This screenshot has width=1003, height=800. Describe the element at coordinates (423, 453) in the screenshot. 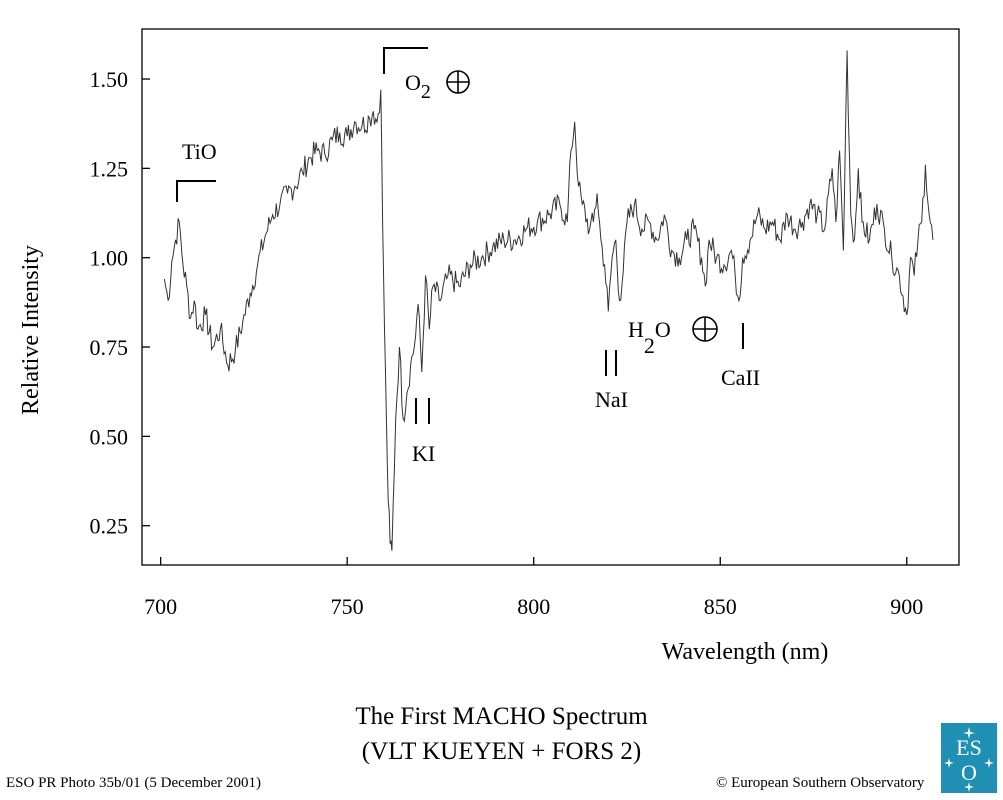

I see `ki-label: KI` at that location.